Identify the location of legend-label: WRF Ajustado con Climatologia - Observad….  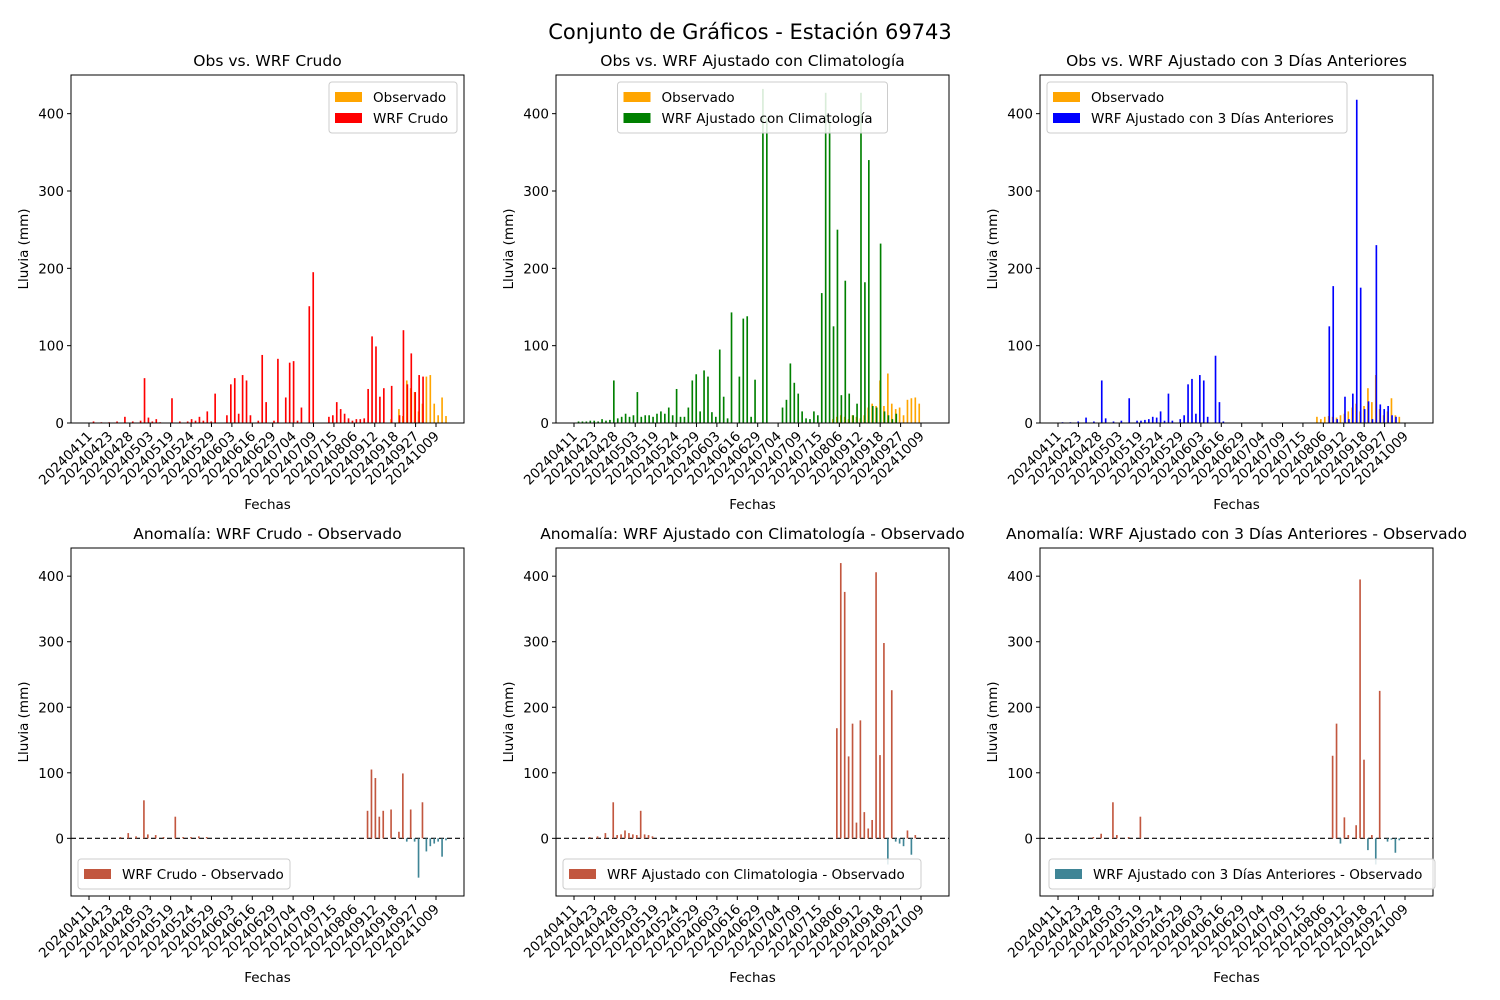
(756, 875).